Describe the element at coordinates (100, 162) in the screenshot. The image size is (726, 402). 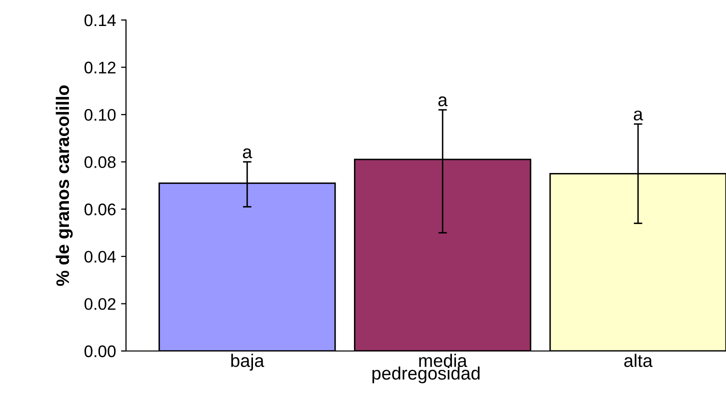
I see `y-tick-label: 0.08` at that location.